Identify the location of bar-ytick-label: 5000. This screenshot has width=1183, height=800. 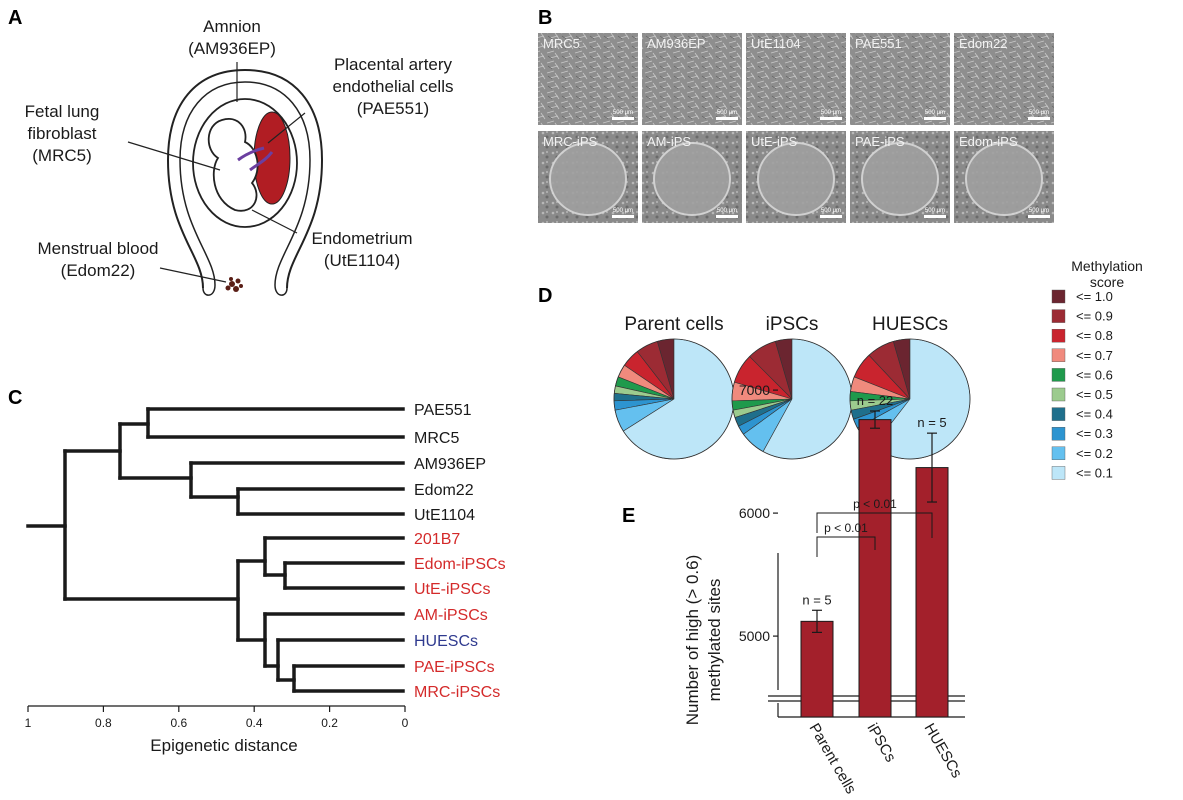
(754, 636).